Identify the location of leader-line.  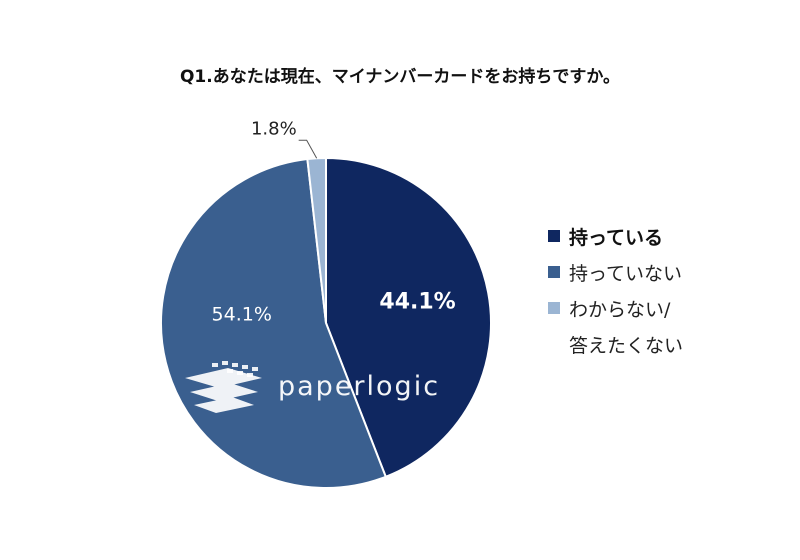
(308, 149).